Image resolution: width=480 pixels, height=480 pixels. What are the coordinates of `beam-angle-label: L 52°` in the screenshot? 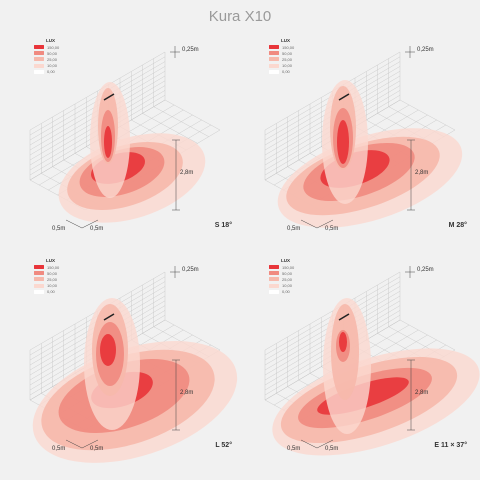 It's located at (223, 445).